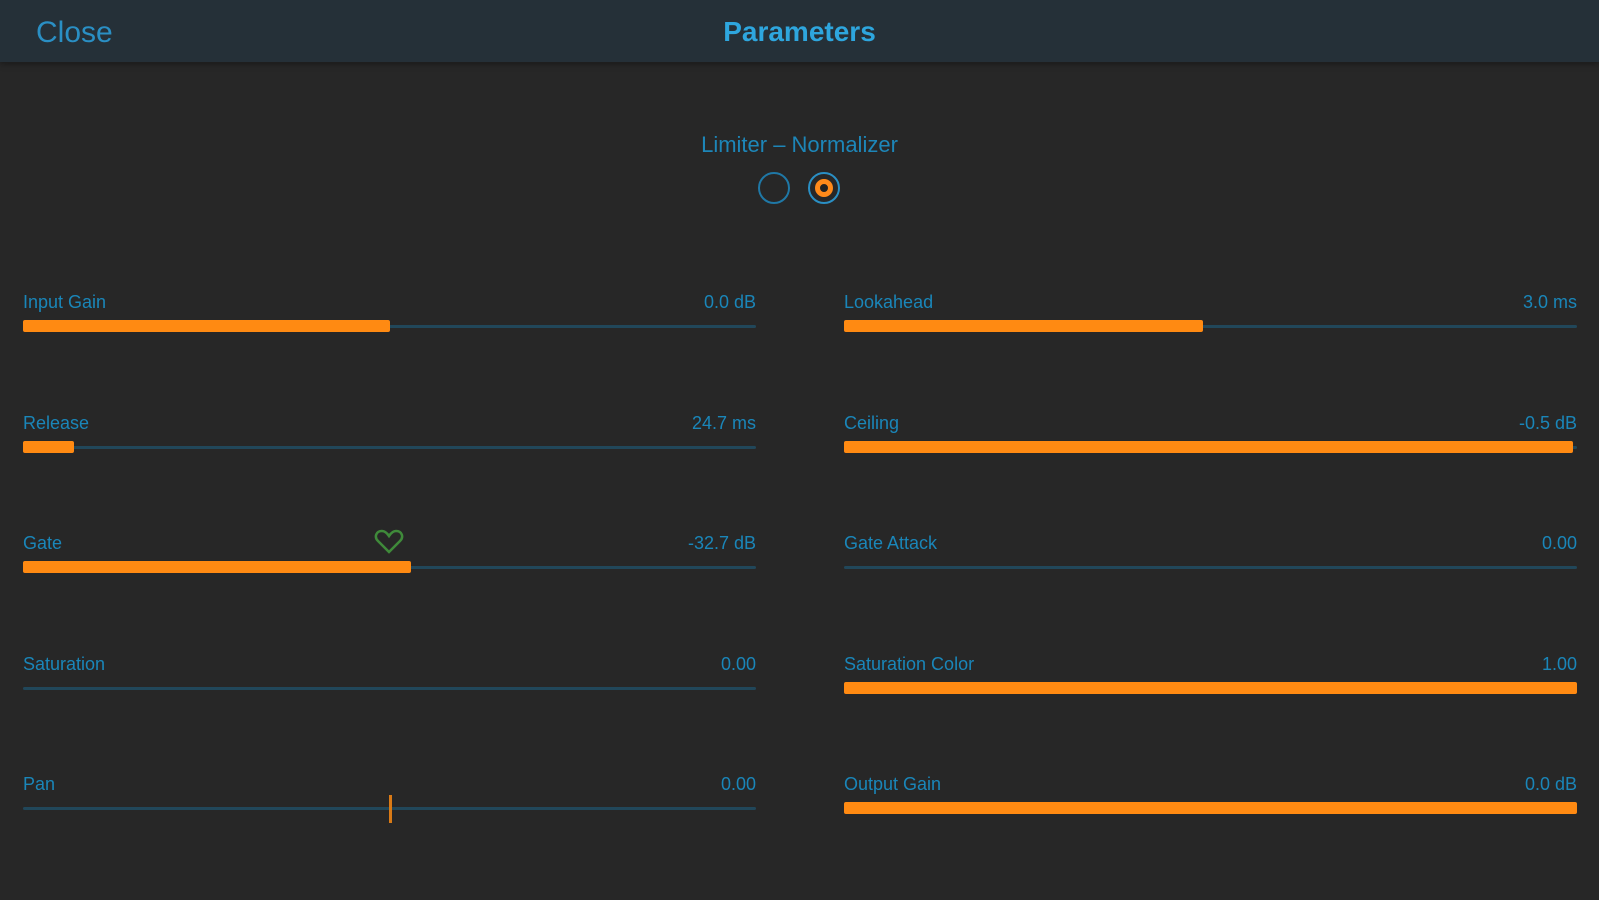 This screenshot has width=1599, height=900. Describe the element at coordinates (909, 664) in the screenshot. I see `param-label: Saturation Color` at that location.